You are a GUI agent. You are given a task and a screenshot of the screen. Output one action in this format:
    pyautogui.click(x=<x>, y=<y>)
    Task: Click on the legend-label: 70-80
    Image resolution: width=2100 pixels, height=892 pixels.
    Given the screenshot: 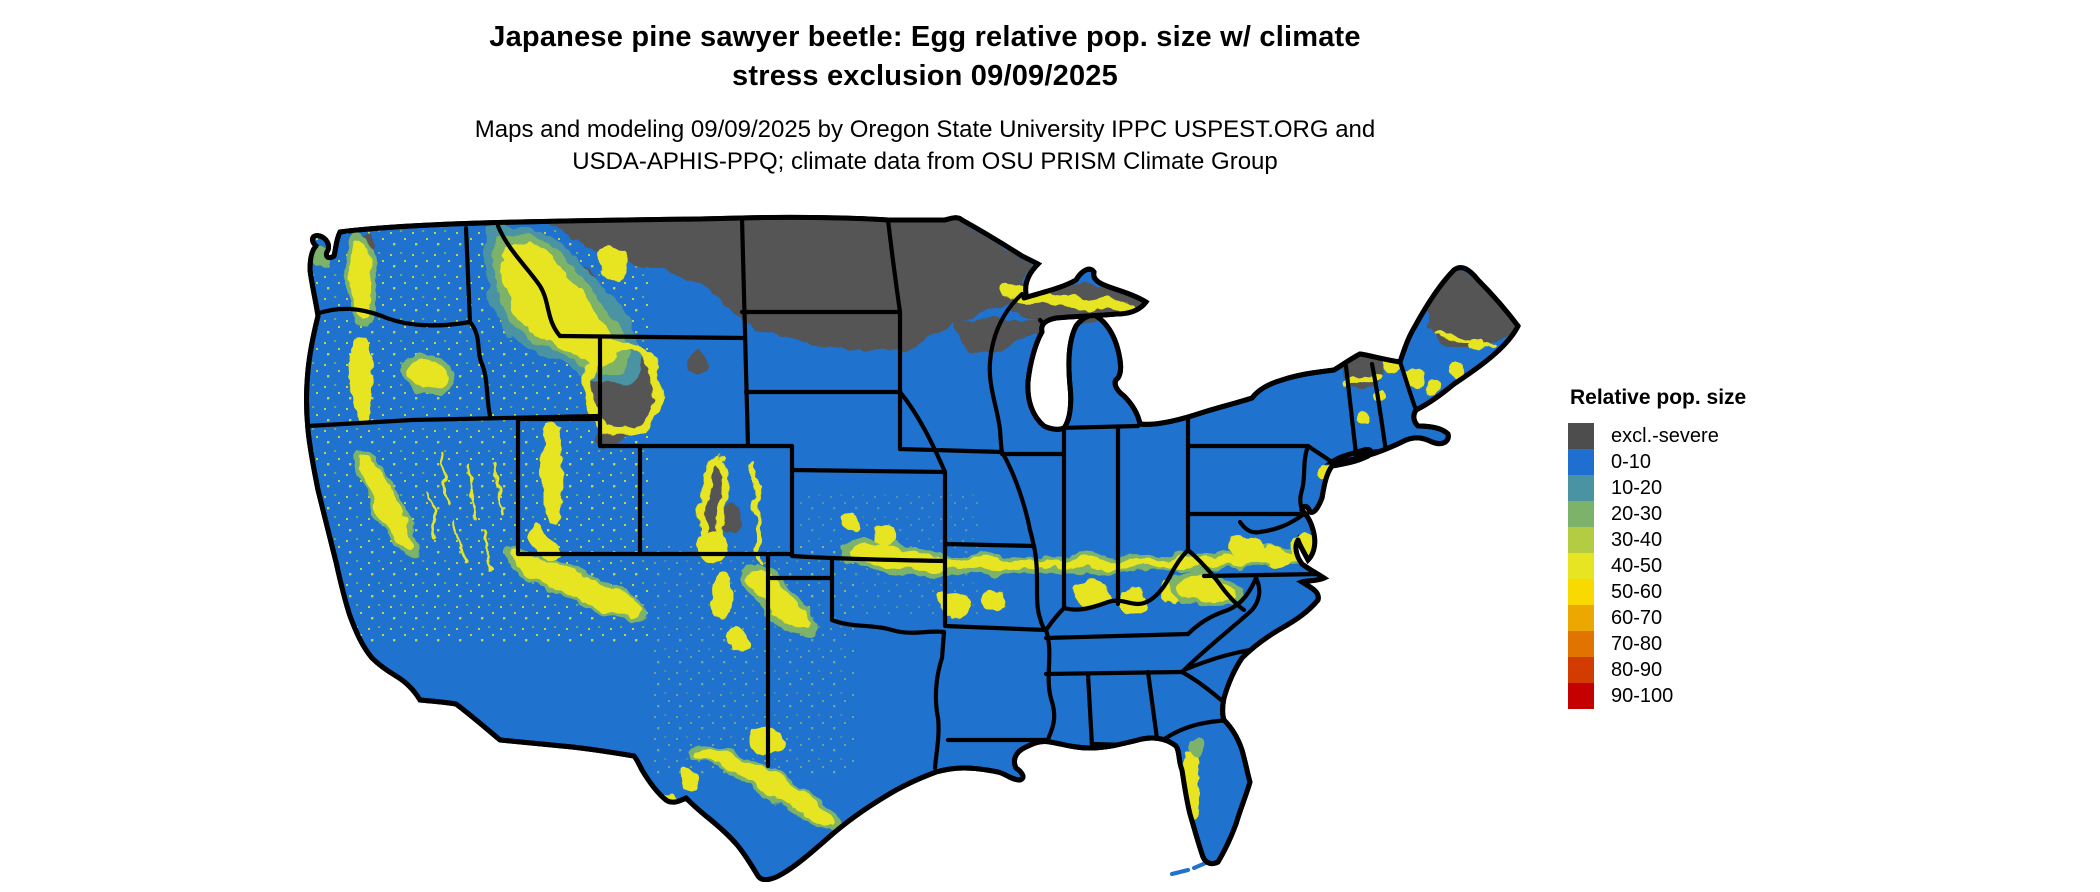 What is the action you would take?
    pyautogui.click(x=1637, y=643)
    